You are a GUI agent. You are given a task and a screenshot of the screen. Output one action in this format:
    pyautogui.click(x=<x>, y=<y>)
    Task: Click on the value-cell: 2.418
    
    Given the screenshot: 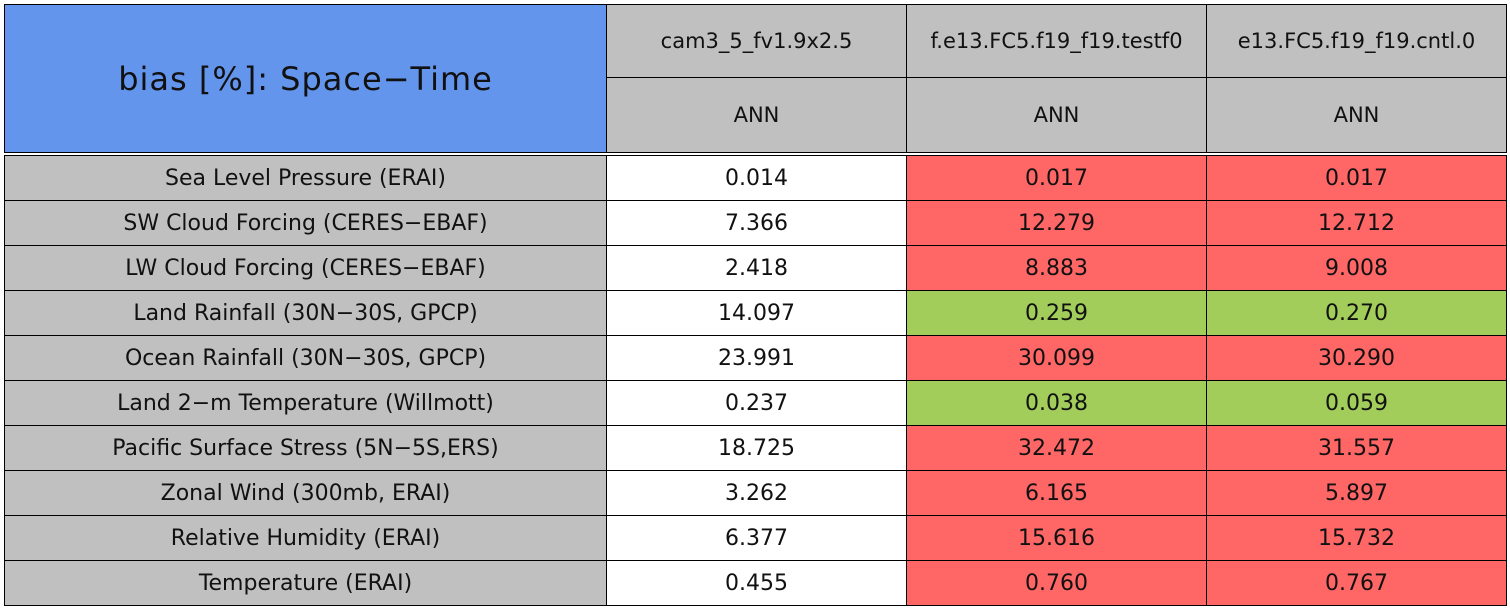 What is the action you would take?
    pyautogui.click(x=756, y=268)
    